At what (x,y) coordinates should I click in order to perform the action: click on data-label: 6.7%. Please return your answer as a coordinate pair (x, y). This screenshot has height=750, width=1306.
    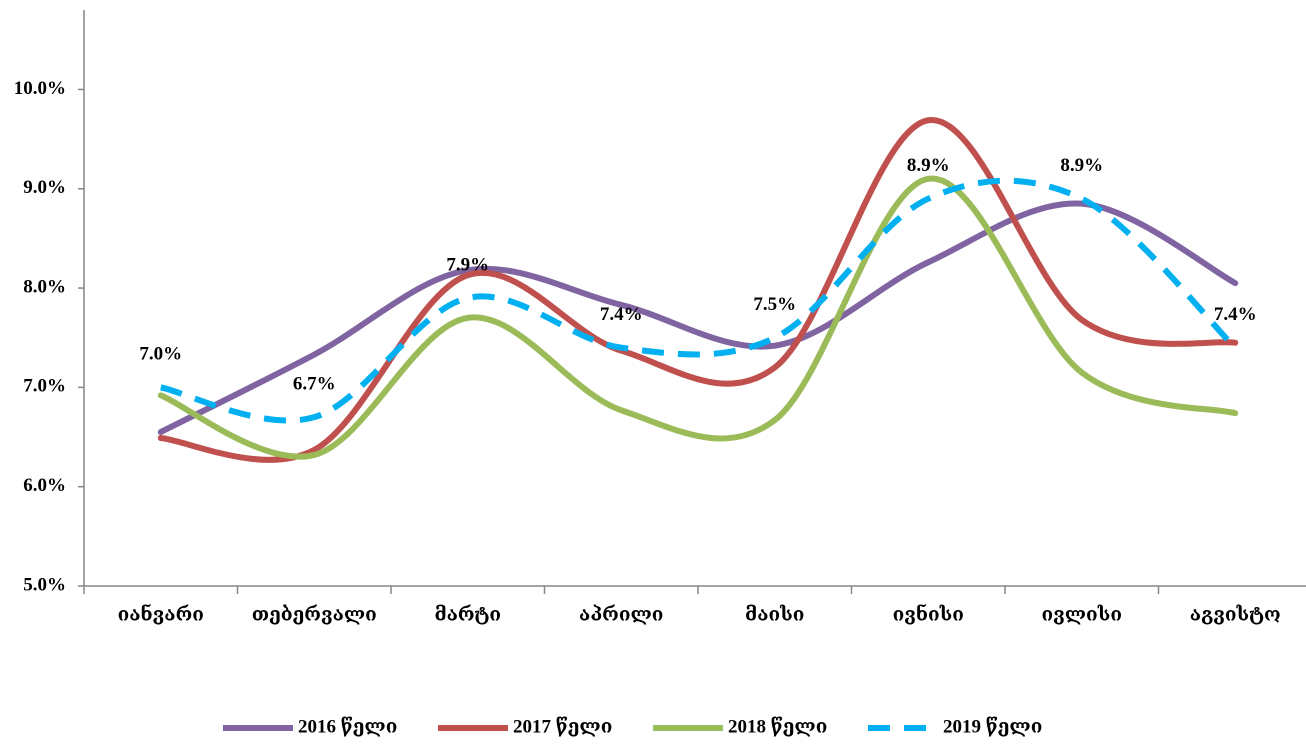
    Looking at the image, I should click on (314, 384).